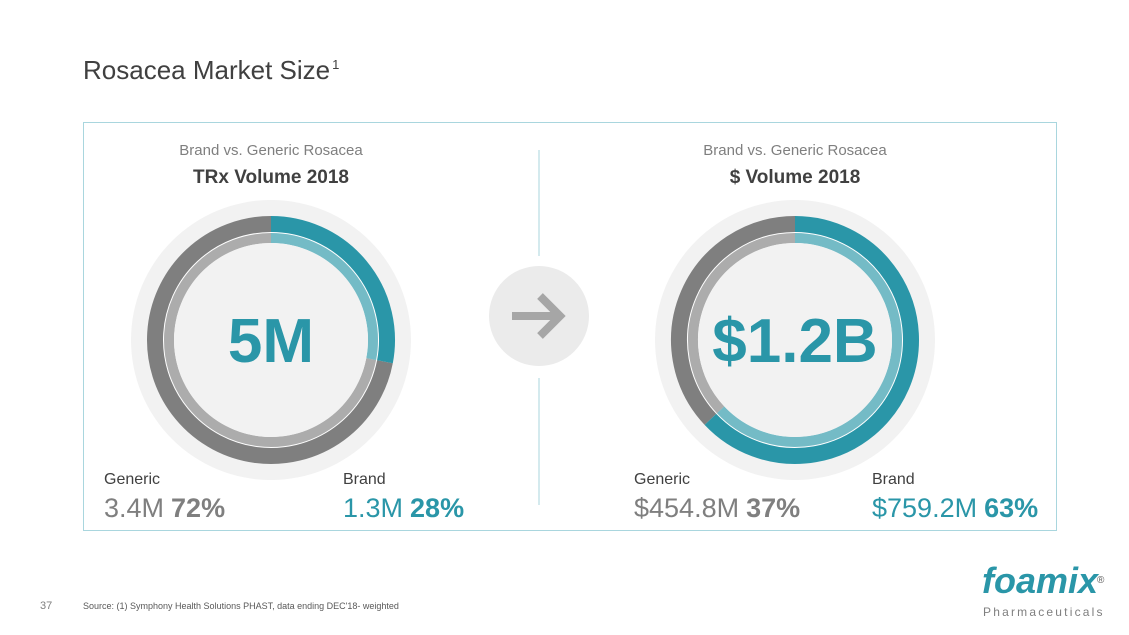 The height and width of the screenshot is (635, 1129). Describe the element at coordinates (924, 508) in the screenshot. I see `amount-value: $759.2M` at that location.